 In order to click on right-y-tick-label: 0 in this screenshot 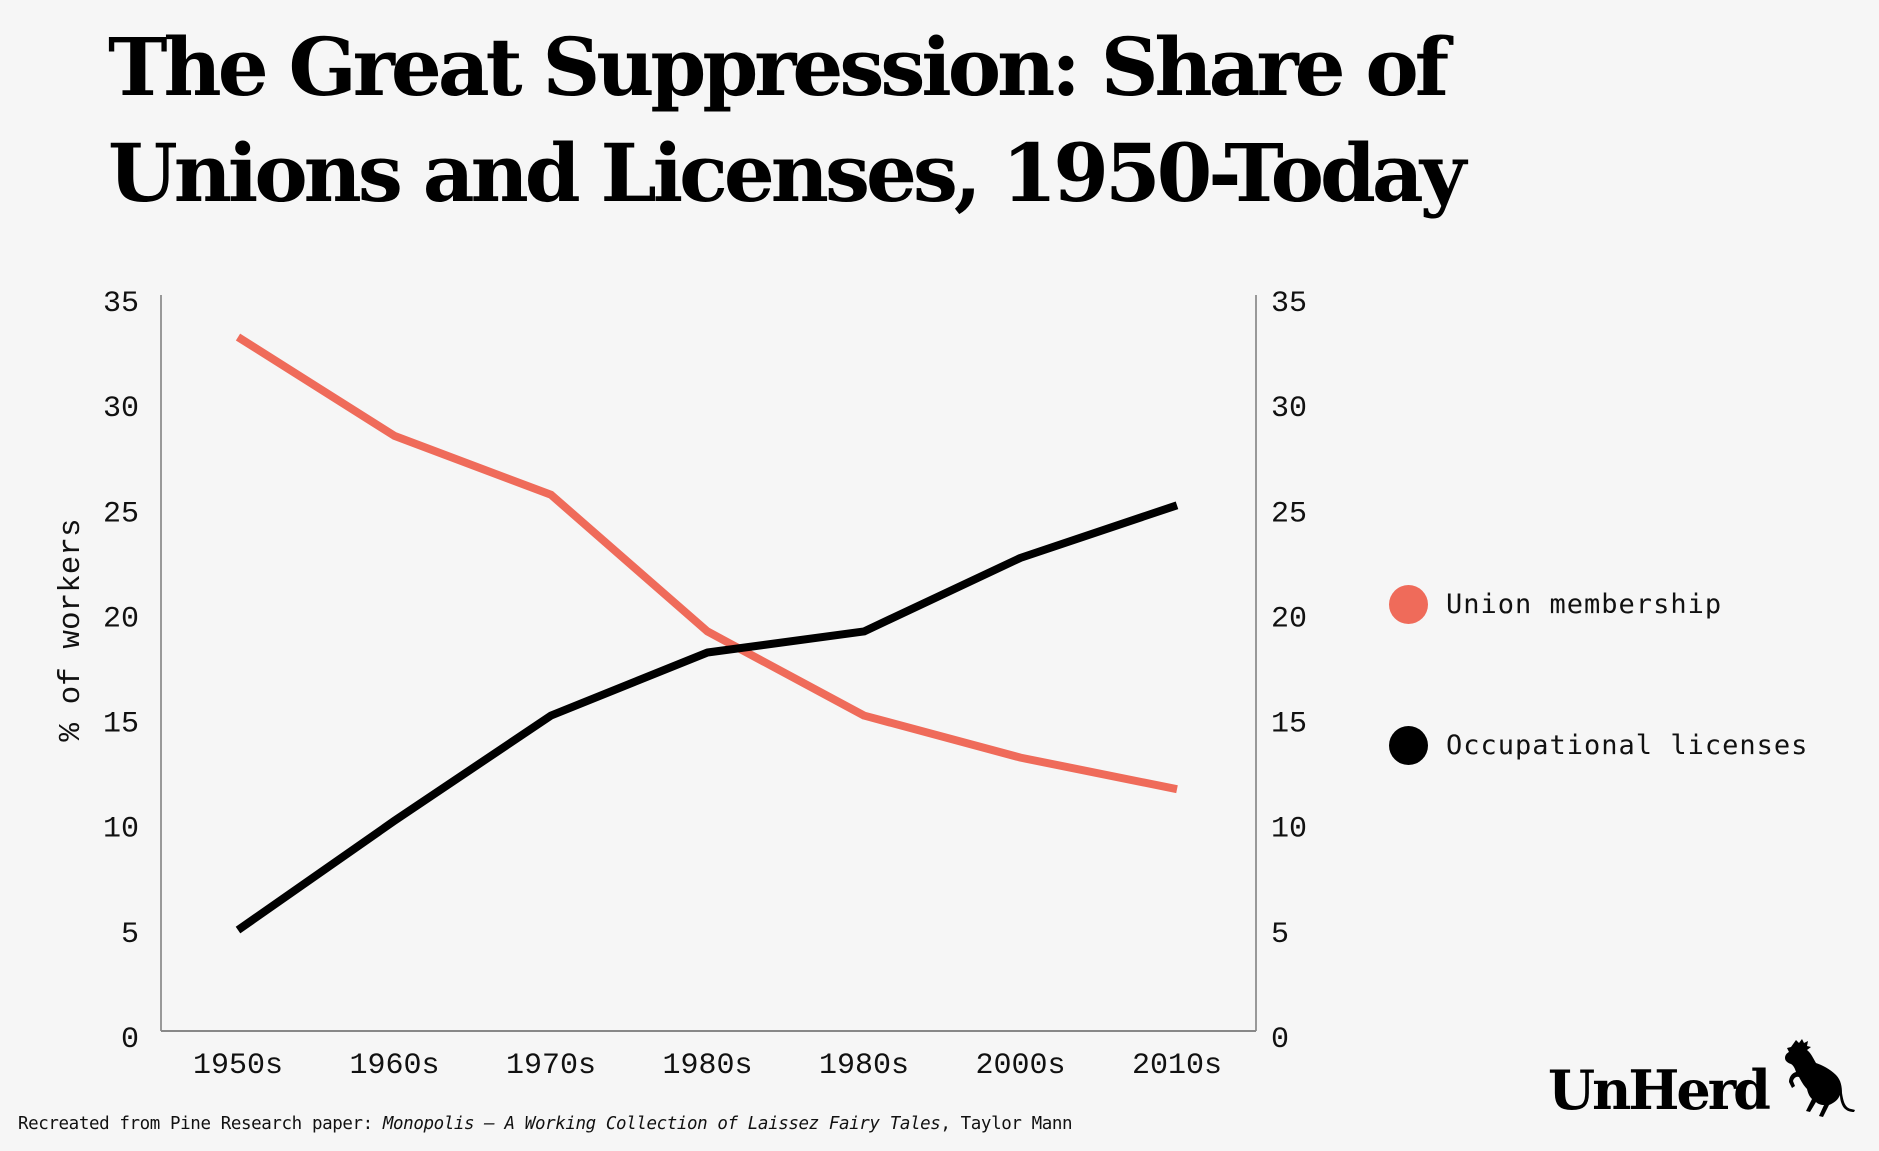, I will do `click(1280, 1040)`.